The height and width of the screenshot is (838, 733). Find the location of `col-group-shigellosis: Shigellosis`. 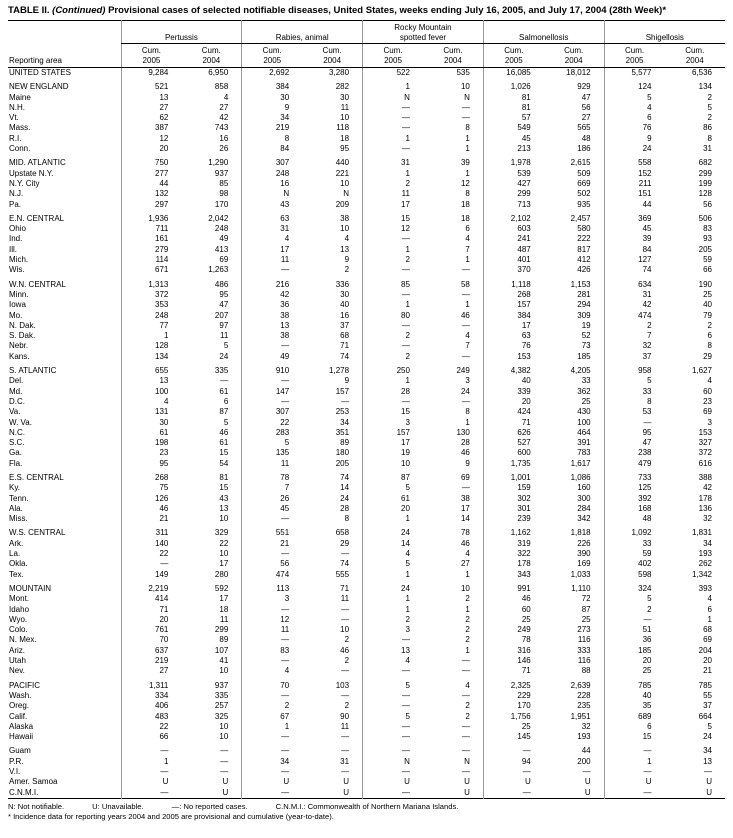

col-group-shigellosis: Shigellosis is located at coordinates (664, 32).